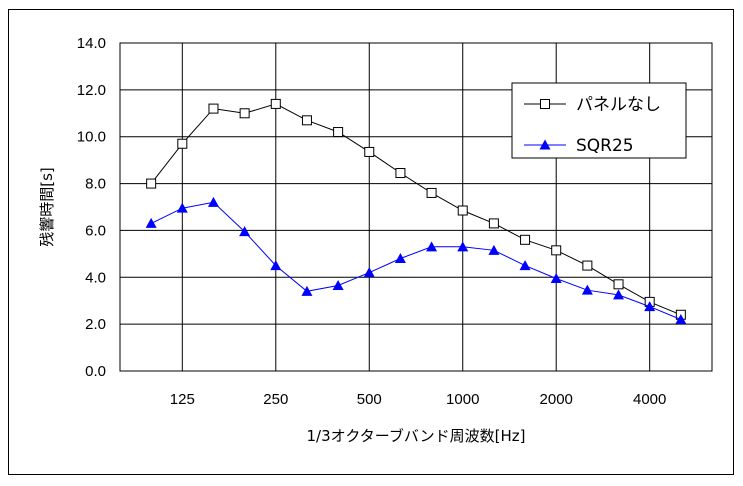 The width and height of the screenshot is (743, 486). What do you see at coordinates (618, 105) in the screenshot?
I see `legend-label-panel-none: パネルなし` at bounding box center [618, 105].